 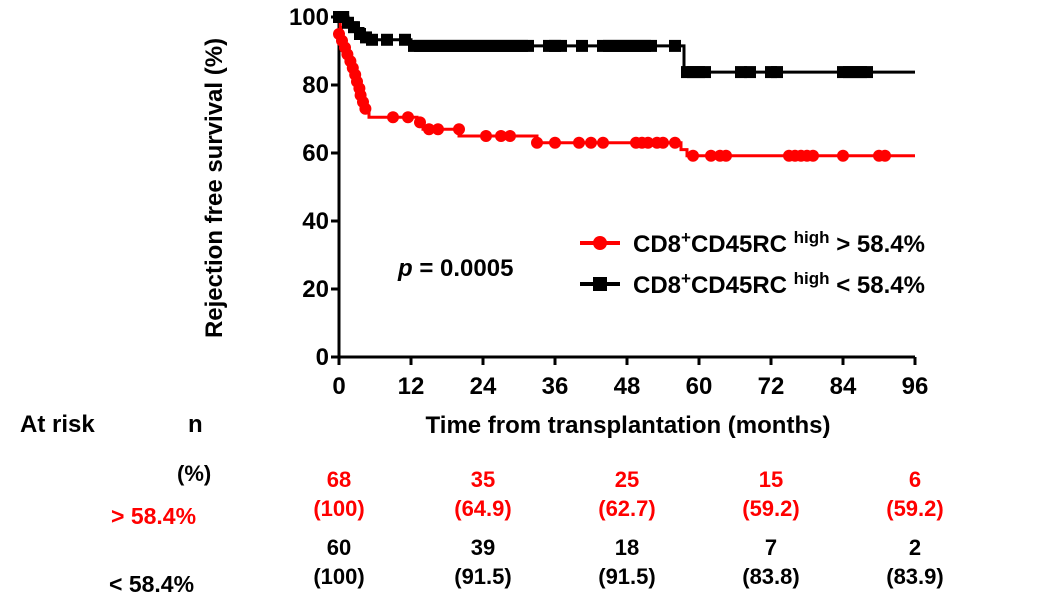 I want to click on y-tick-label: 100, so click(x=309, y=17).